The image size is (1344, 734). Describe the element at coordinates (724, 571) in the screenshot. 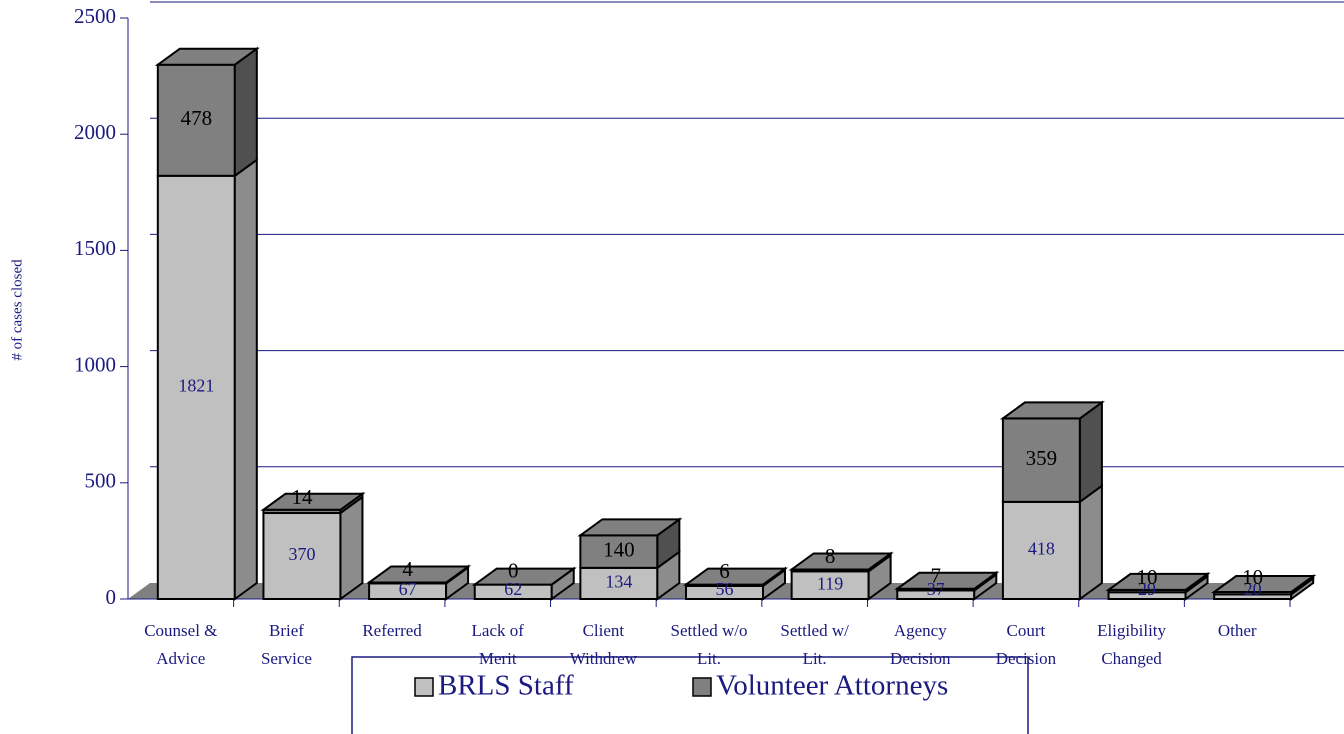

I see `data-label: 6` at that location.